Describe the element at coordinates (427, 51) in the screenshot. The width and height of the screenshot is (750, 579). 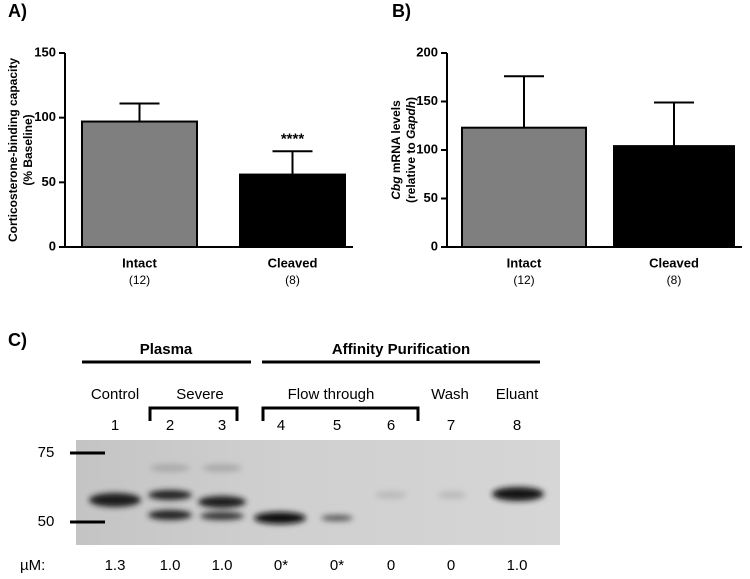
I see `y-tick-label: 200` at that location.